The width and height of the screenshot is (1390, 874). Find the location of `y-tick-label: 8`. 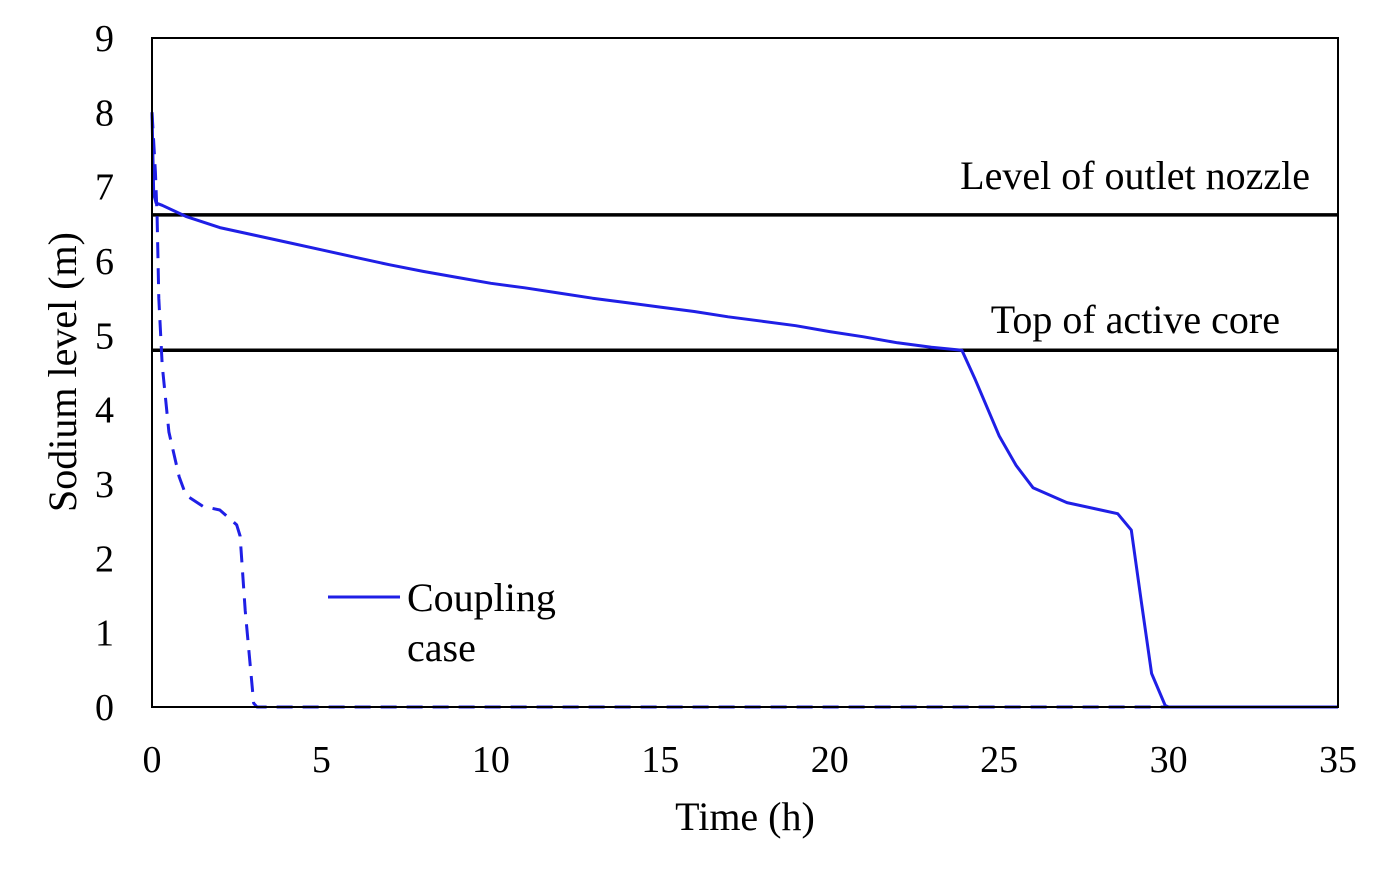

y-tick-label: 8 is located at coordinates (104, 113).